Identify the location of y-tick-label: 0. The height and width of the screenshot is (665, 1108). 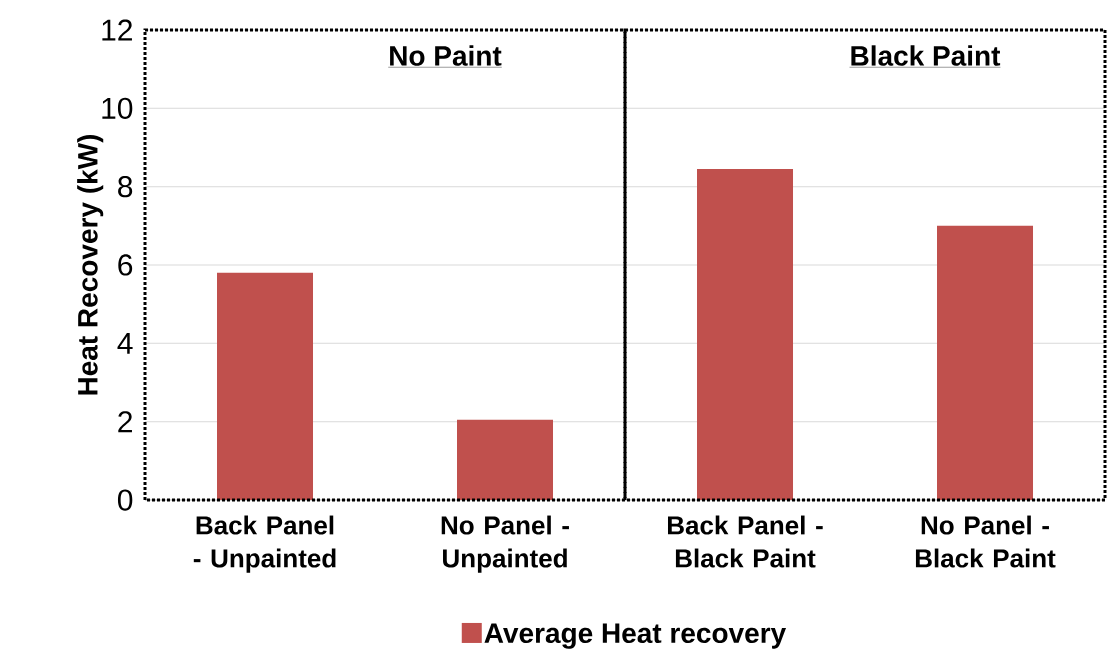
(125, 500).